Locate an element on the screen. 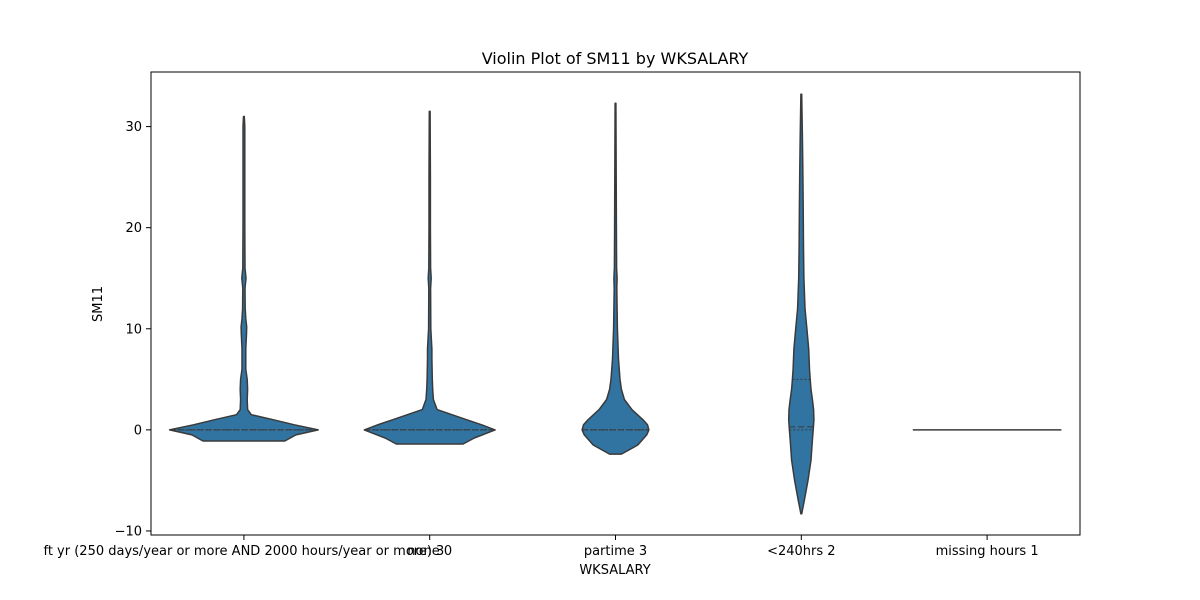  y-tick-label: −10 is located at coordinates (128, 531).